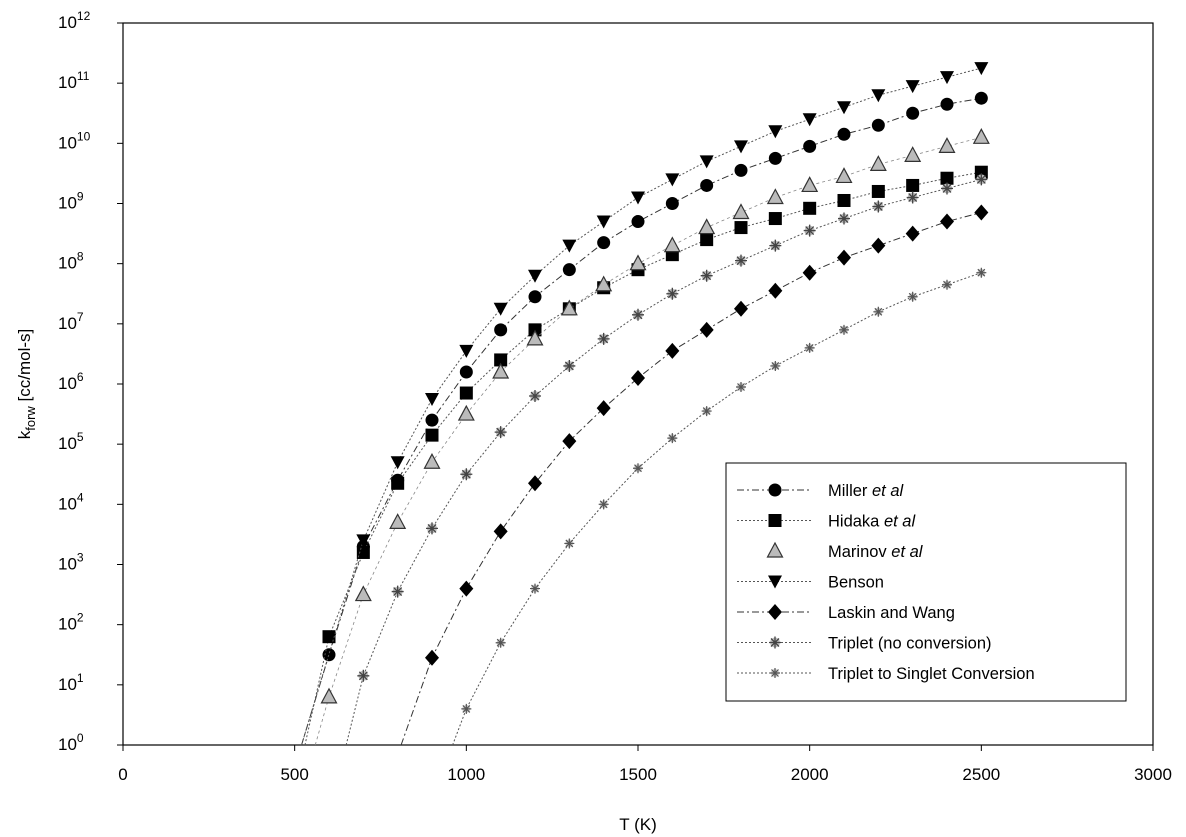 This screenshot has width=1186, height=837. Describe the element at coordinates (821, 491) in the screenshot. I see `legend-item-miller-et-al: Miller et al` at that location.